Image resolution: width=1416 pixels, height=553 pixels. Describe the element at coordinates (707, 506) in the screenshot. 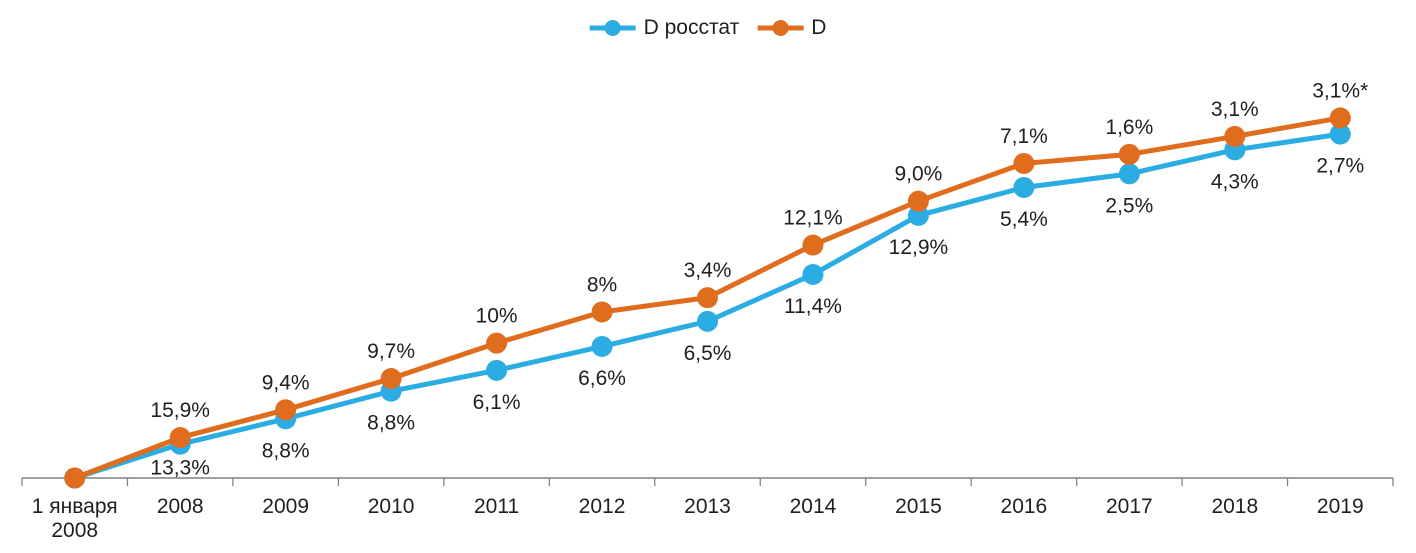

I see `x-axis-label: 2013` at that location.